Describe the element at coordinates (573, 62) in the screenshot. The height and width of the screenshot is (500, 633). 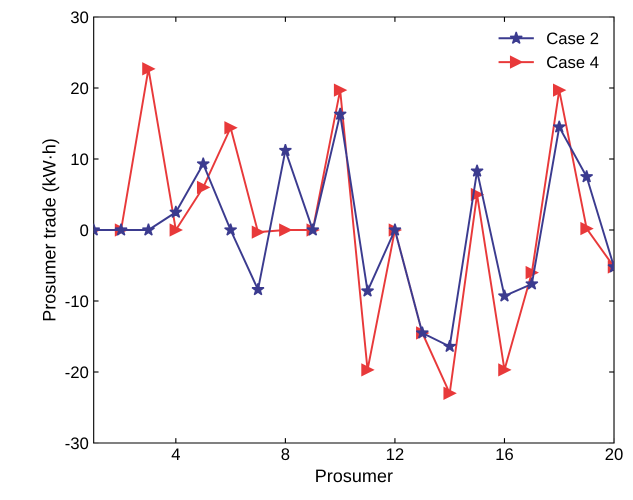
I see `legend-label: Case 4` at that location.